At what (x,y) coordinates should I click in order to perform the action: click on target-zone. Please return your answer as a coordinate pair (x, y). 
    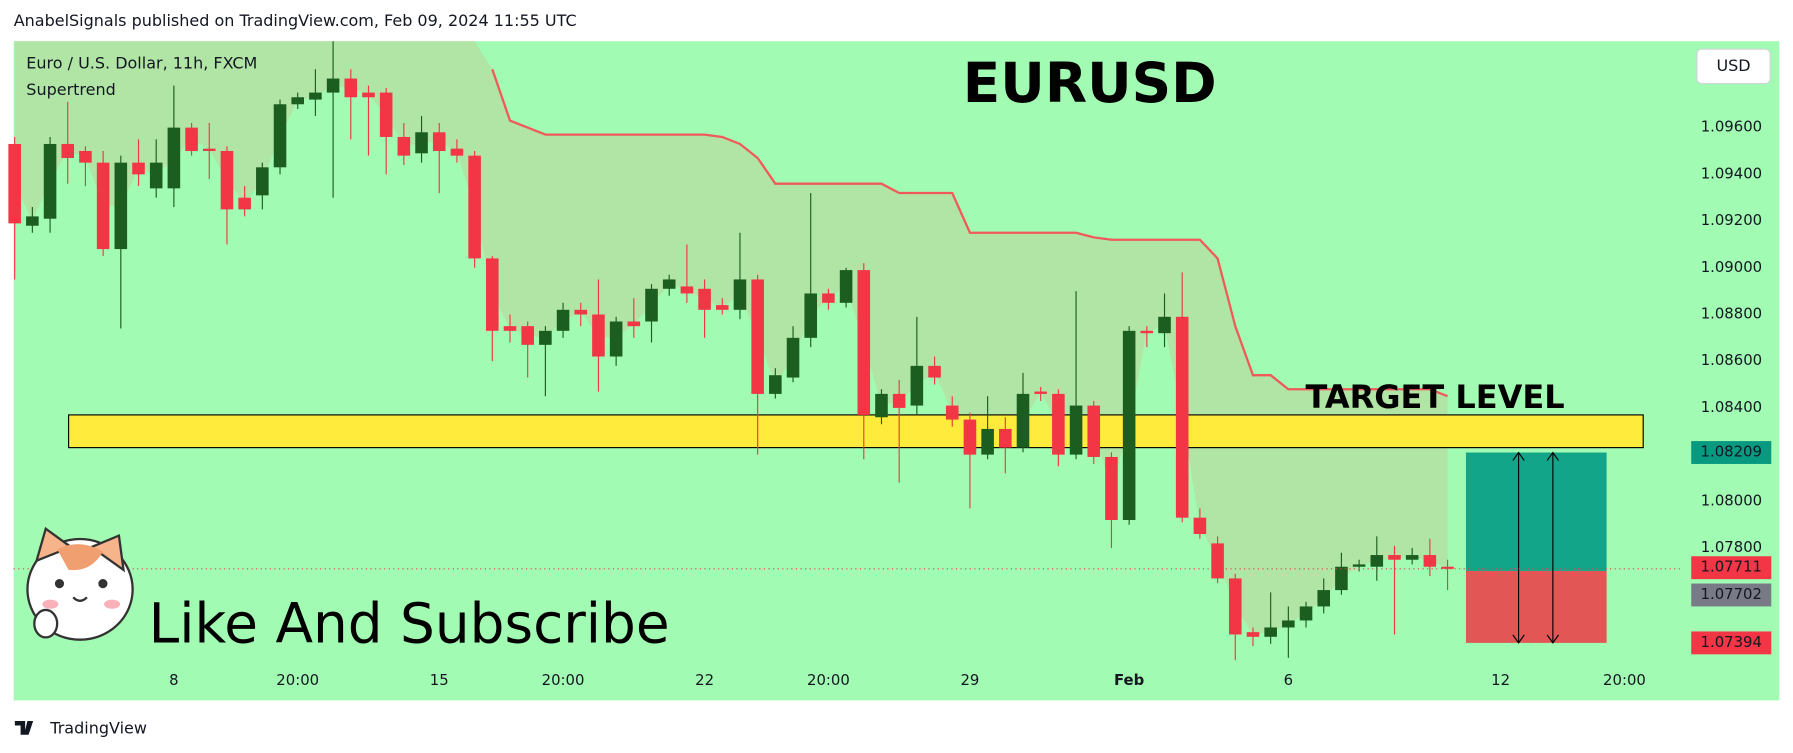
    Looking at the image, I should click on (856, 431).